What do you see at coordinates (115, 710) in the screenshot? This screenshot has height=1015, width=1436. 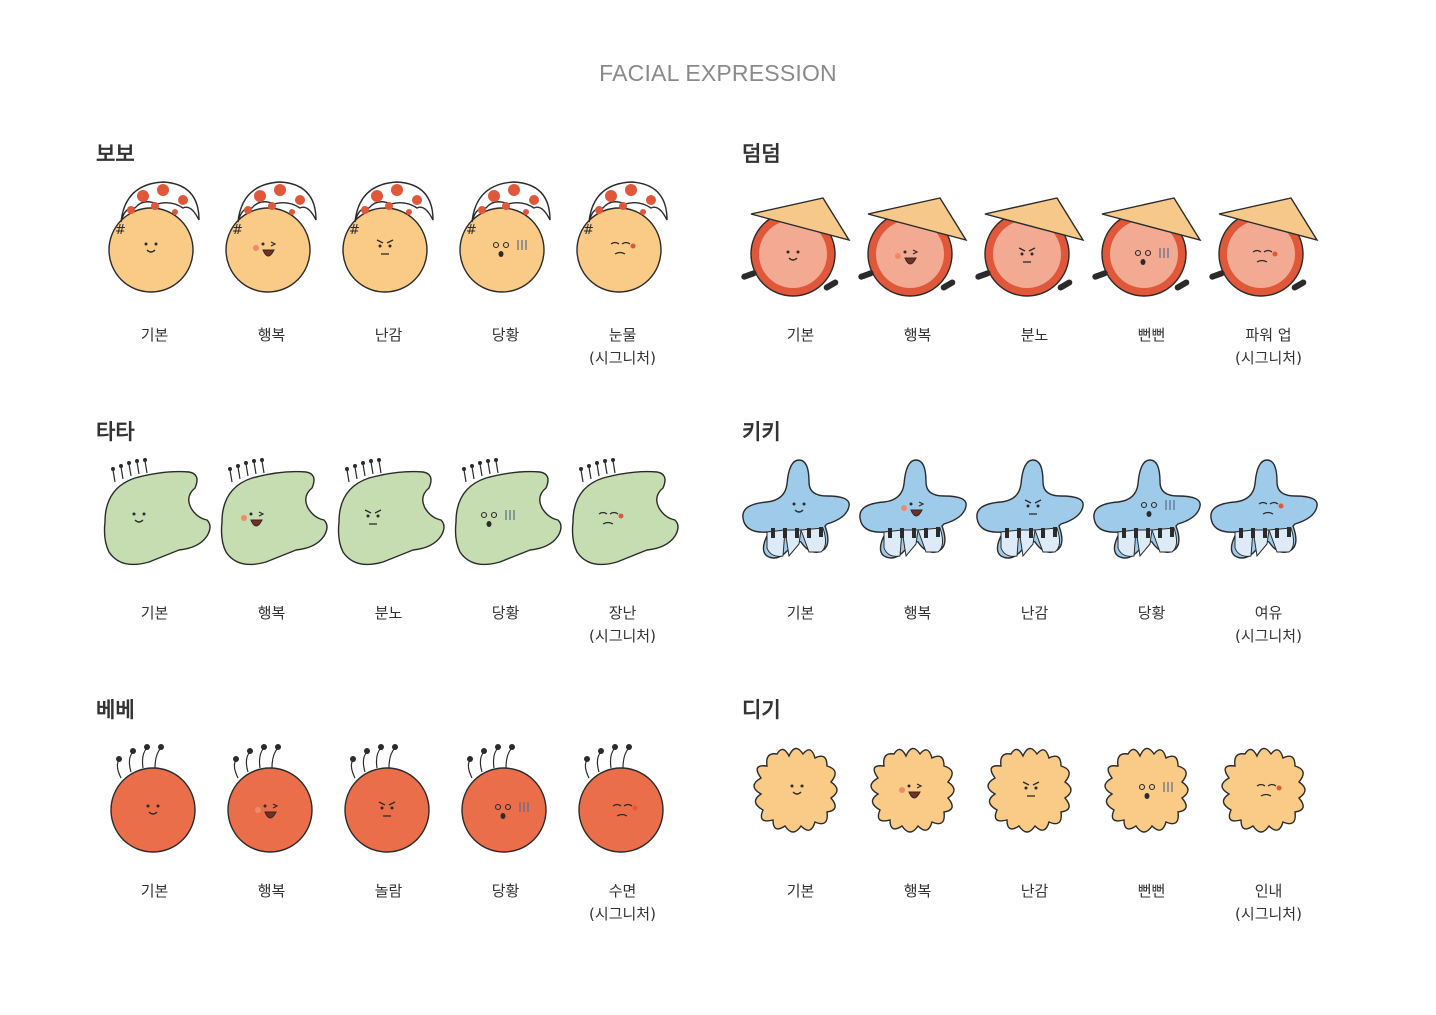 I see `character-name: 베베` at bounding box center [115, 710].